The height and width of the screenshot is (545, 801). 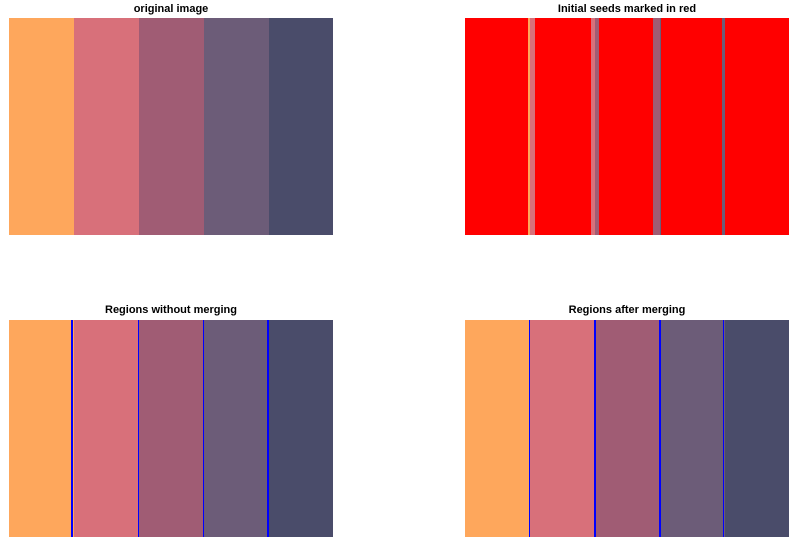 What do you see at coordinates (627, 310) in the screenshot?
I see `panel-title: Regions after merging` at bounding box center [627, 310].